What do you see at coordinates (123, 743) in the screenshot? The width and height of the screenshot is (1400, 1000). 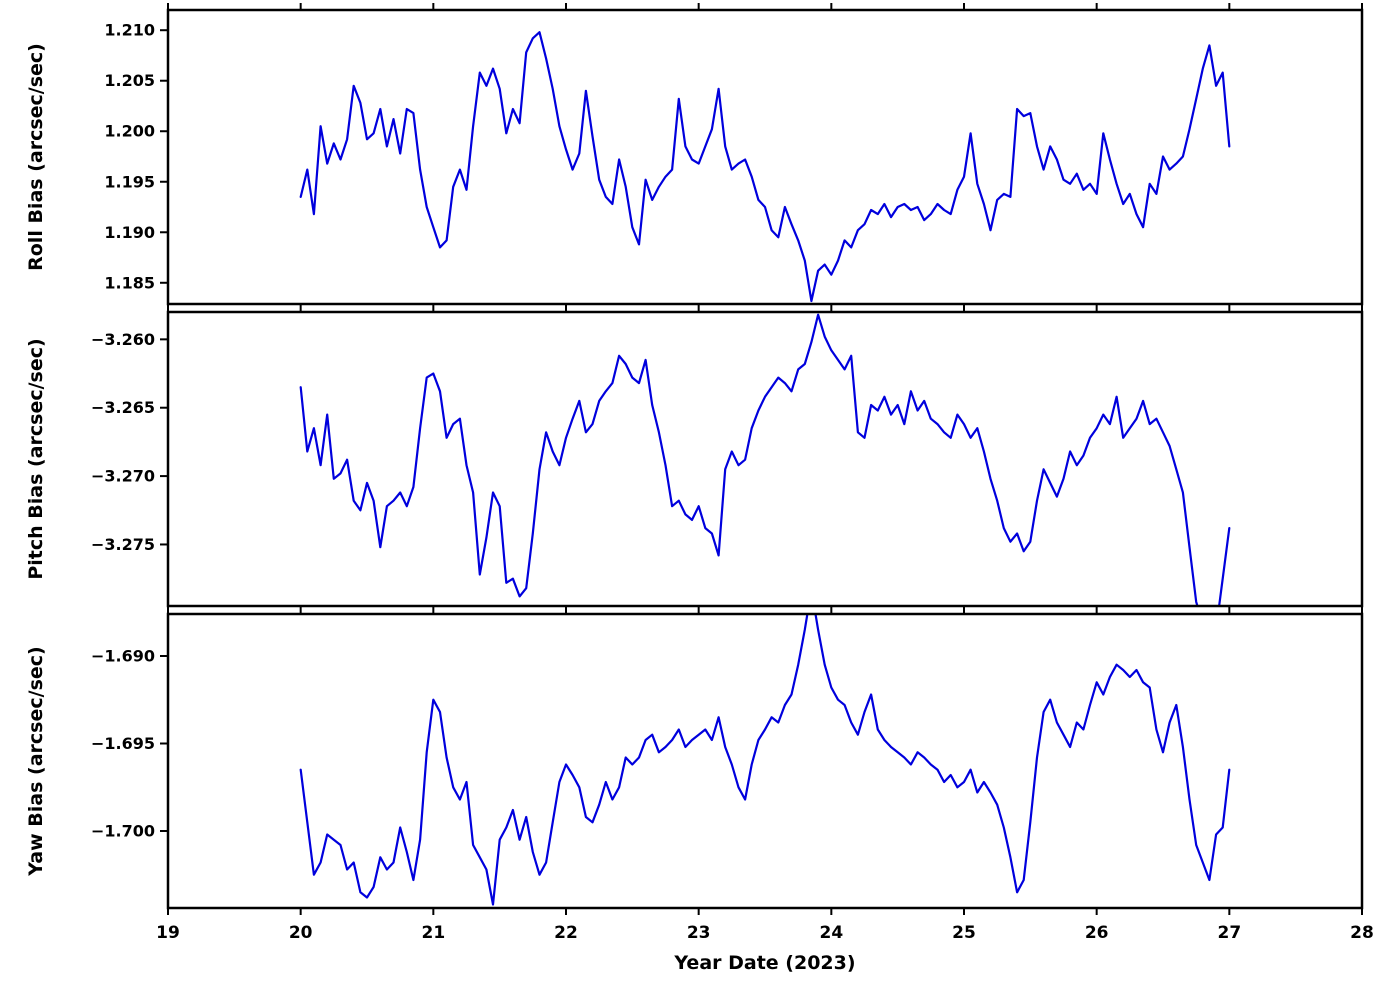 I see `yaw-bias-ytick-label: −1.695` at bounding box center [123, 743].